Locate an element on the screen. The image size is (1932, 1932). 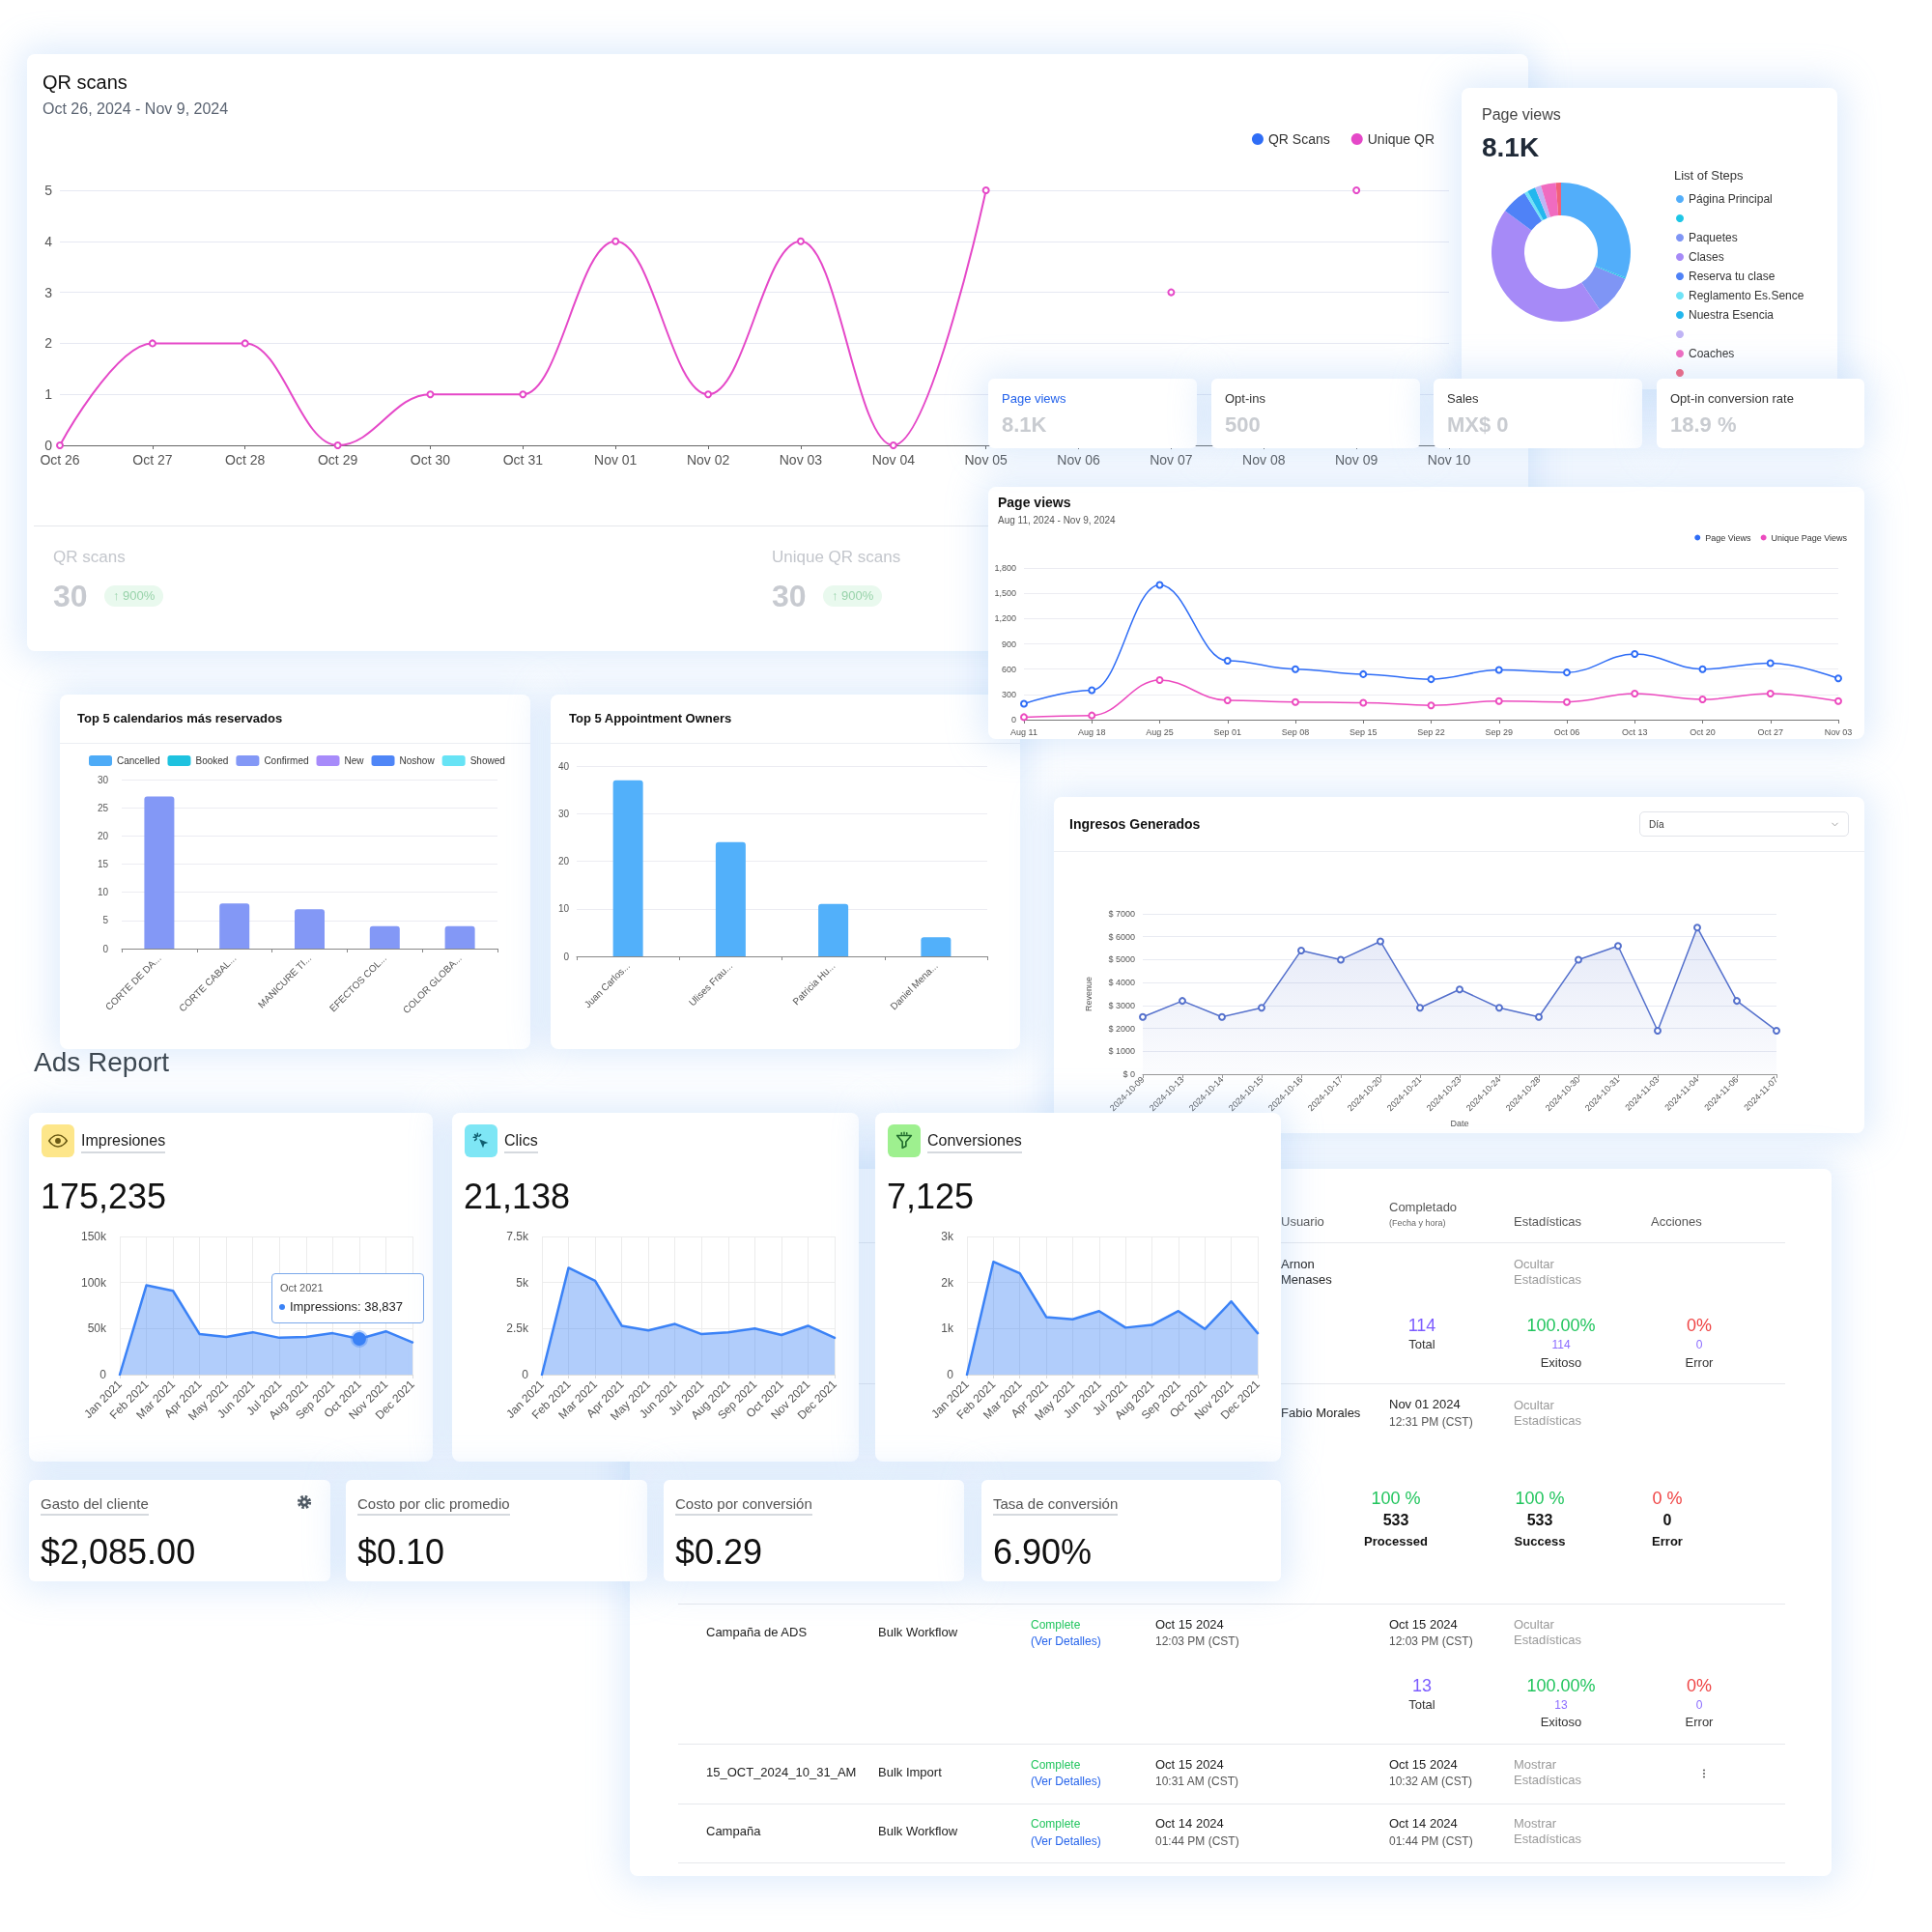
y-tick-label: 25 is located at coordinates (103, 807).